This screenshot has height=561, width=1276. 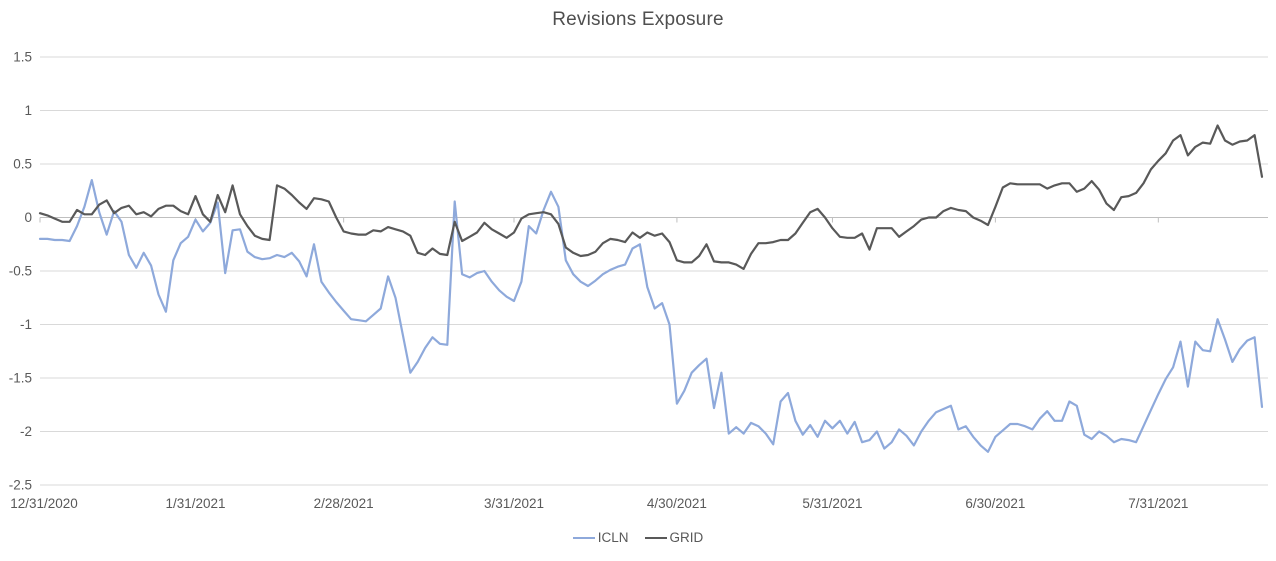 What do you see at coordinates (44, 503) in the screenshot?
I see `x-axis-tick-label: 12/31/2020` at bounding box center [44, 503].